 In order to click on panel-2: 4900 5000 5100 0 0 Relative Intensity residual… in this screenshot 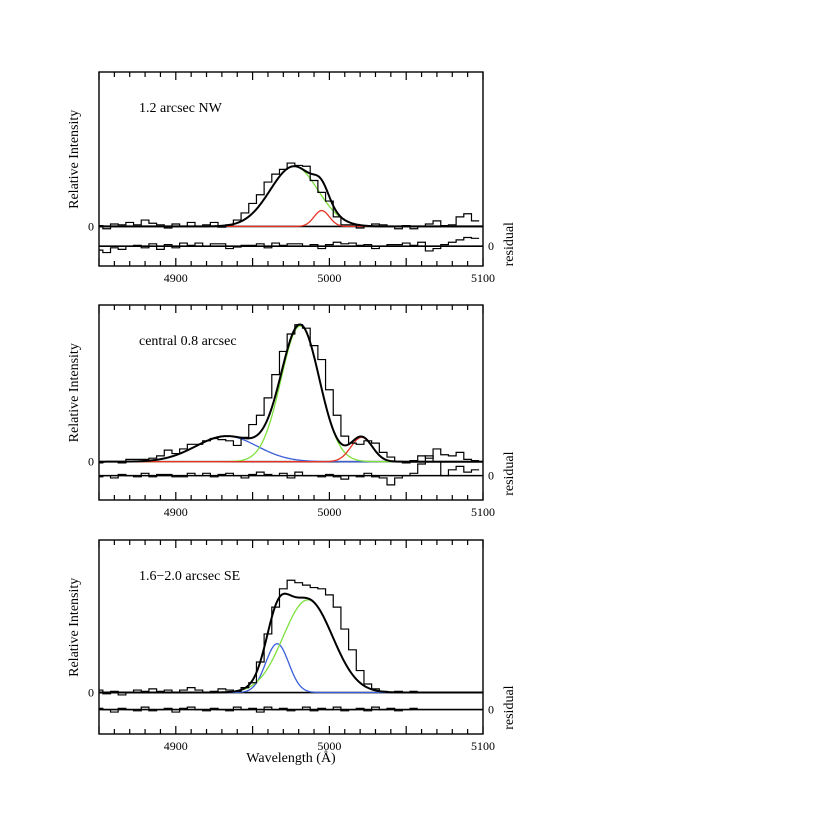, I will do `click(292, 411)`.